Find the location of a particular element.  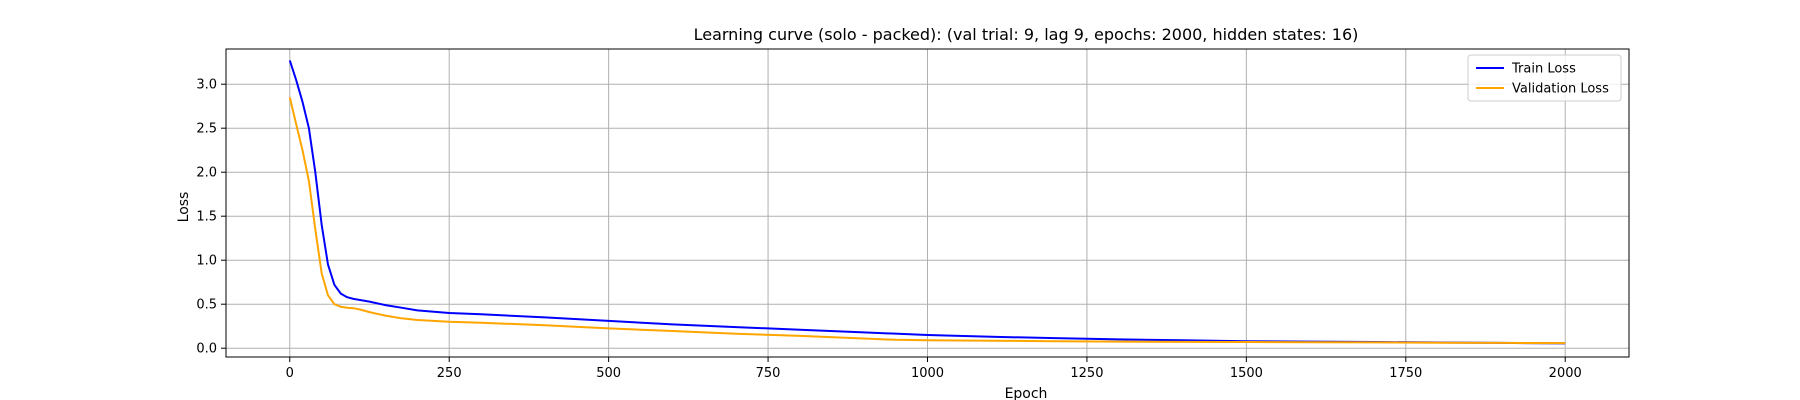

y-tick-label: 2.5 is located at coordinates (206, 129).